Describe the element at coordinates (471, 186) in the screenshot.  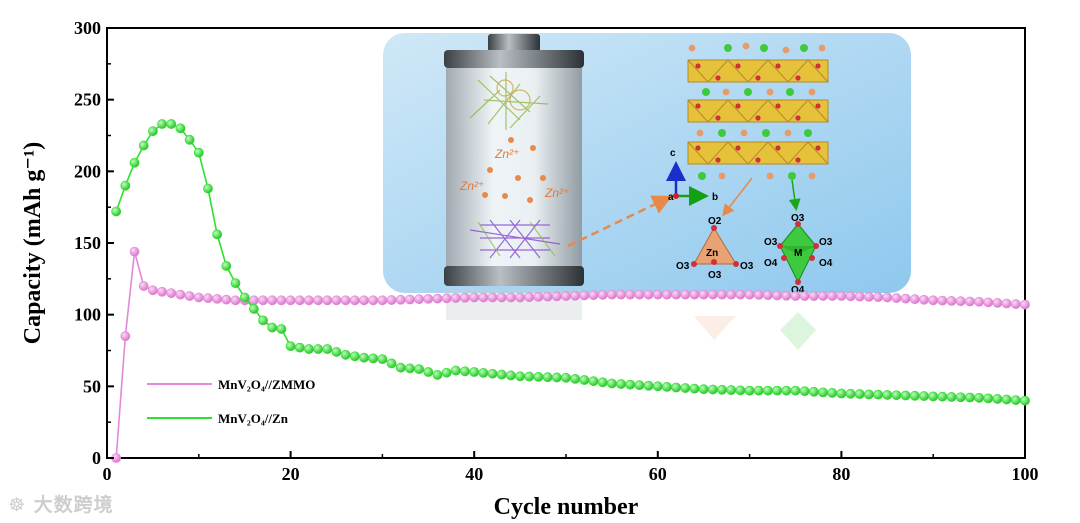
I see `zn-ion-label-2: Zn²⁺` at that location.